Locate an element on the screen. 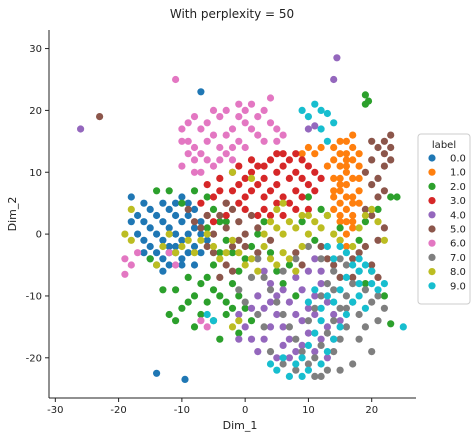 The image size is (476, 437). y-tick-label: 30 is located at coordinates (35, 49).